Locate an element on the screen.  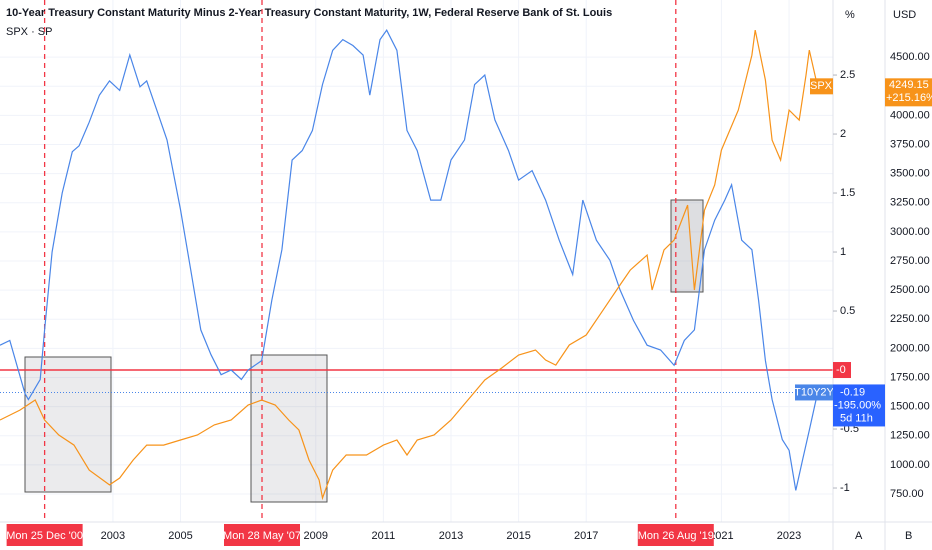
hline-tag is located at coordinates (842, 370).